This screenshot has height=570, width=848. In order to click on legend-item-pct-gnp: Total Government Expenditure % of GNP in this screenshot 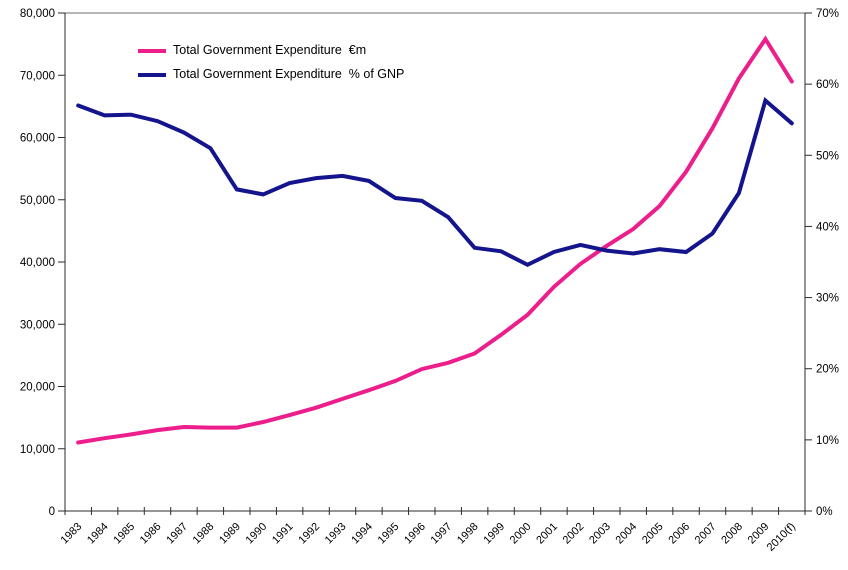, I will do `click(271, 74)`.